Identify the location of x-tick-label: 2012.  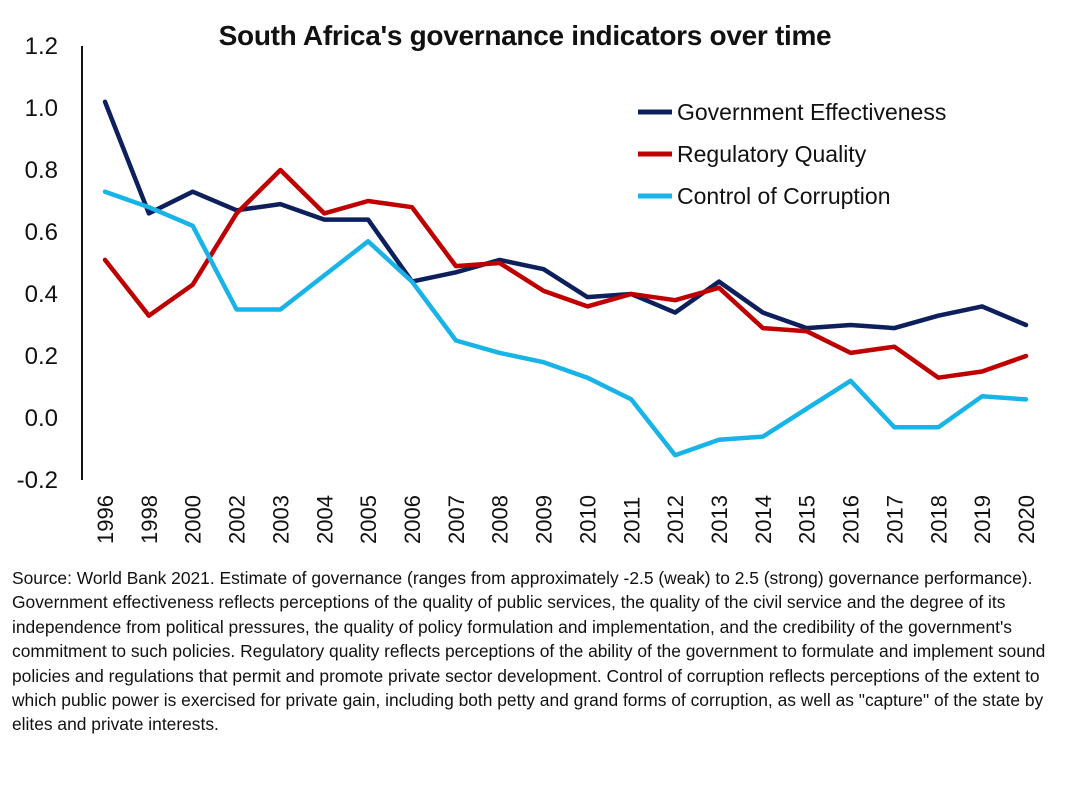
(675, 519).